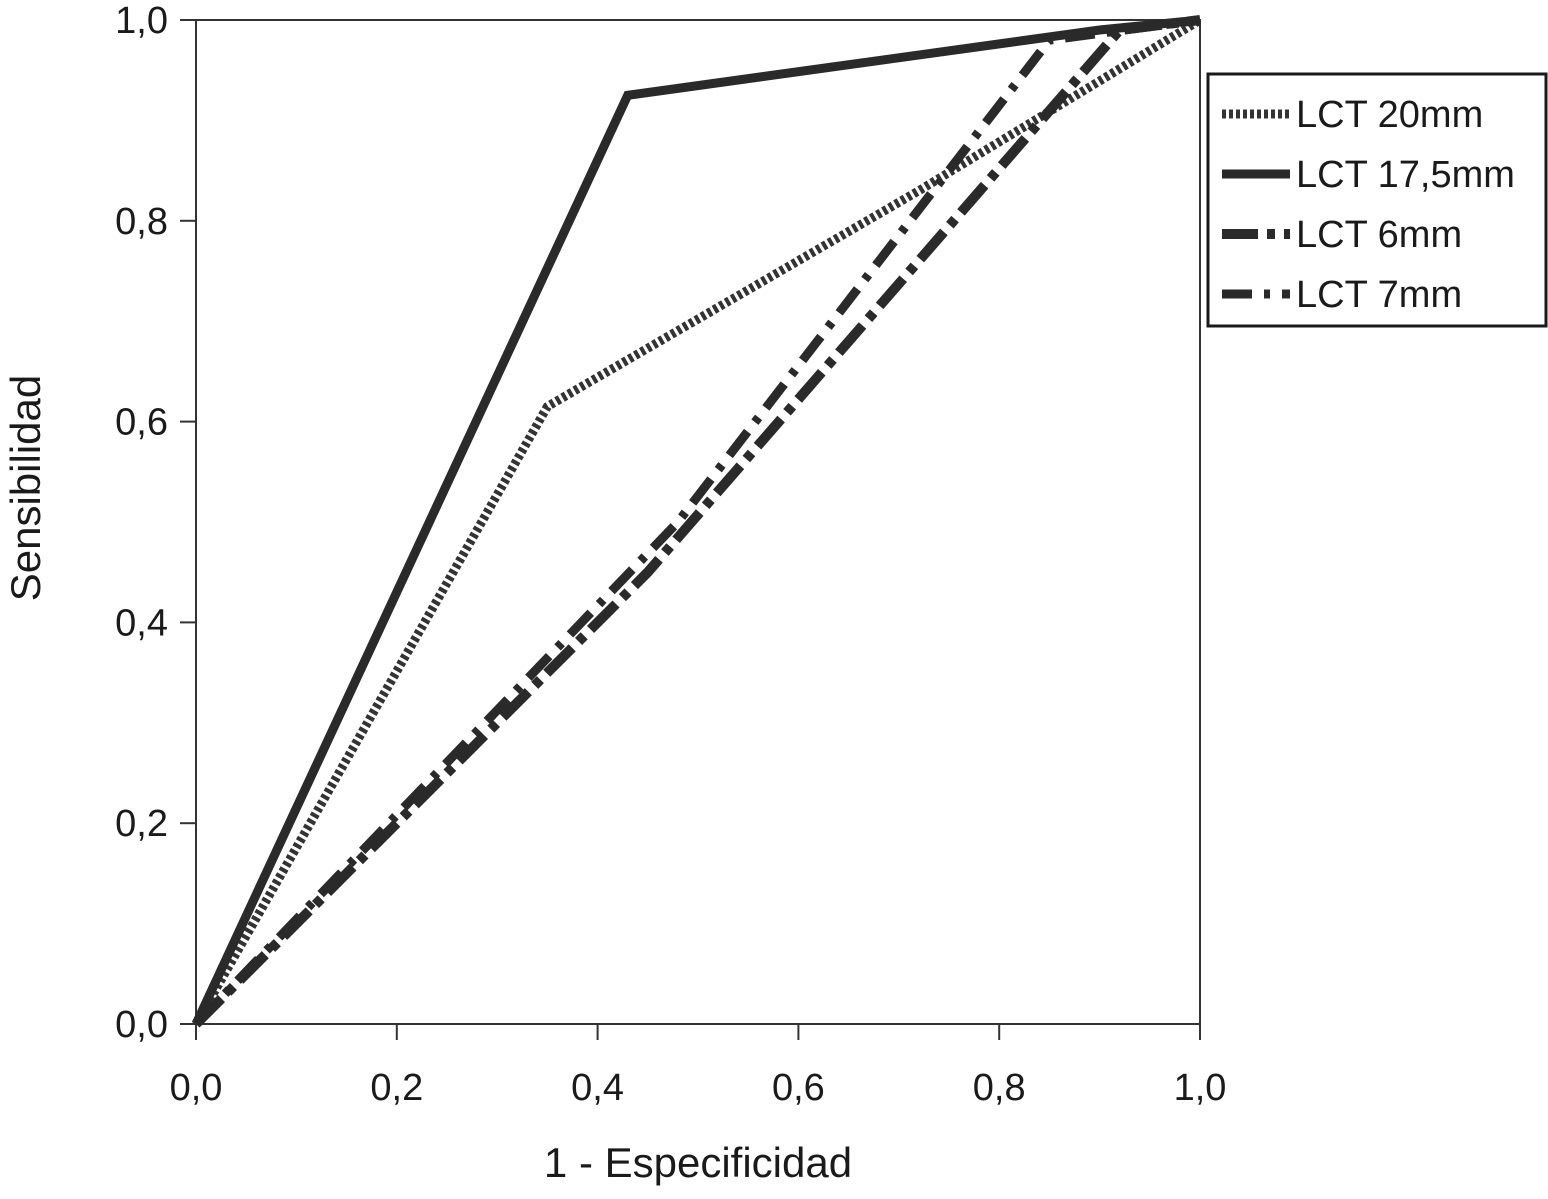 This screenshot has width=1548, height=1199. What do you see at coordinates (1379, 235) in the screenshot?
I see `legend-label: LCT 6mm` at bounding box center [1379, 235].